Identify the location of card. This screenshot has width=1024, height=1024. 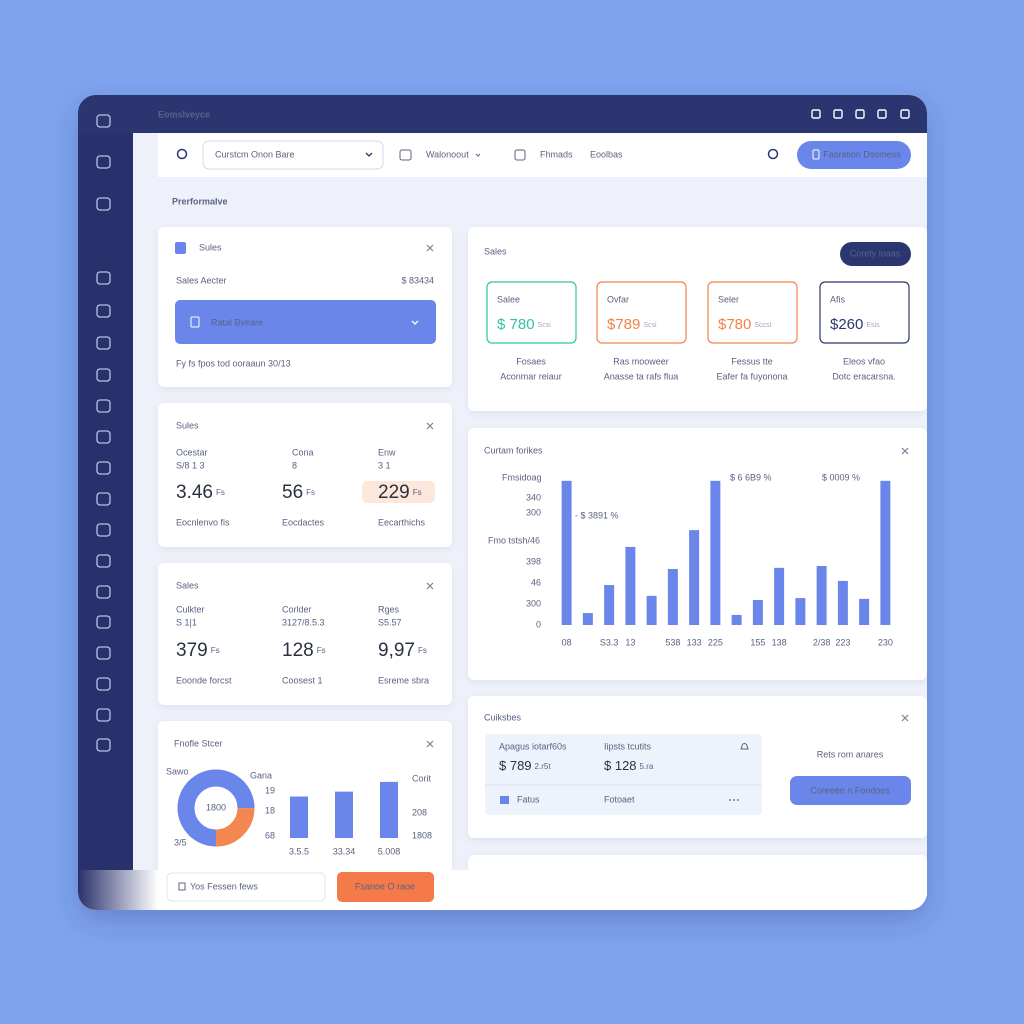
(697, 319).